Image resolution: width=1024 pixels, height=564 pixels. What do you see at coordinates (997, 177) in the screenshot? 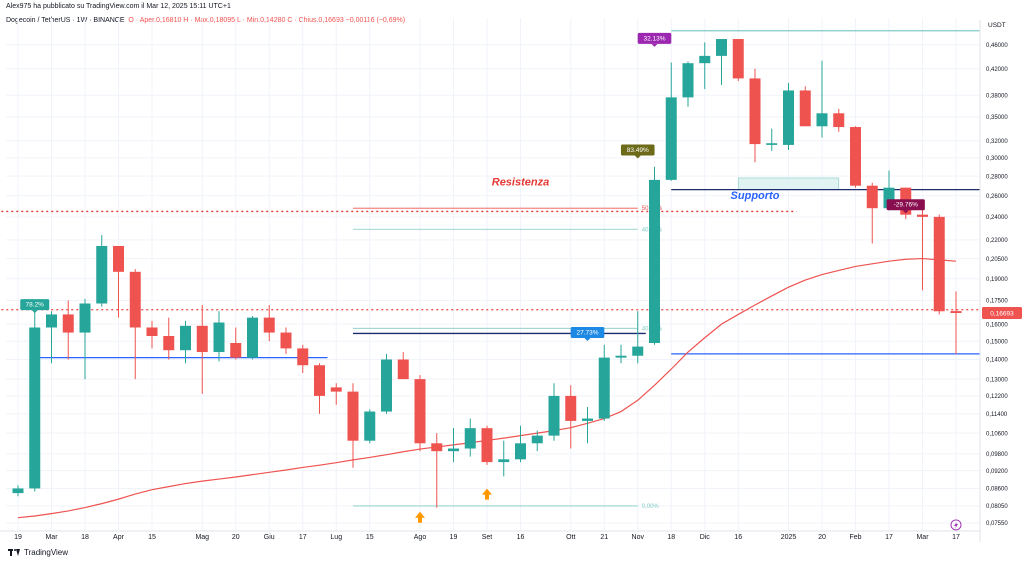
I see `price-tick-label: 0,28000` at bounding box center [997, 177].